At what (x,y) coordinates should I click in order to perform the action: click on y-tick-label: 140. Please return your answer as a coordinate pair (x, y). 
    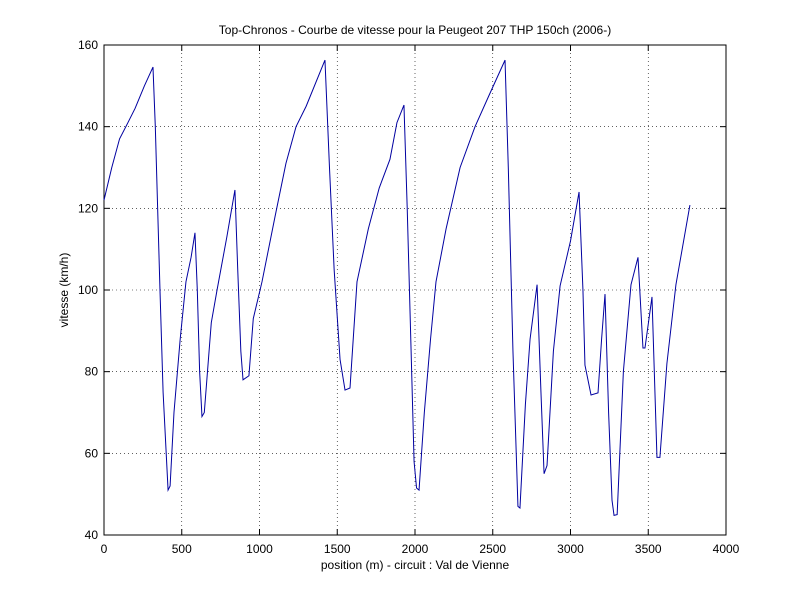
    Looking at the image, I should click on (88, 127).